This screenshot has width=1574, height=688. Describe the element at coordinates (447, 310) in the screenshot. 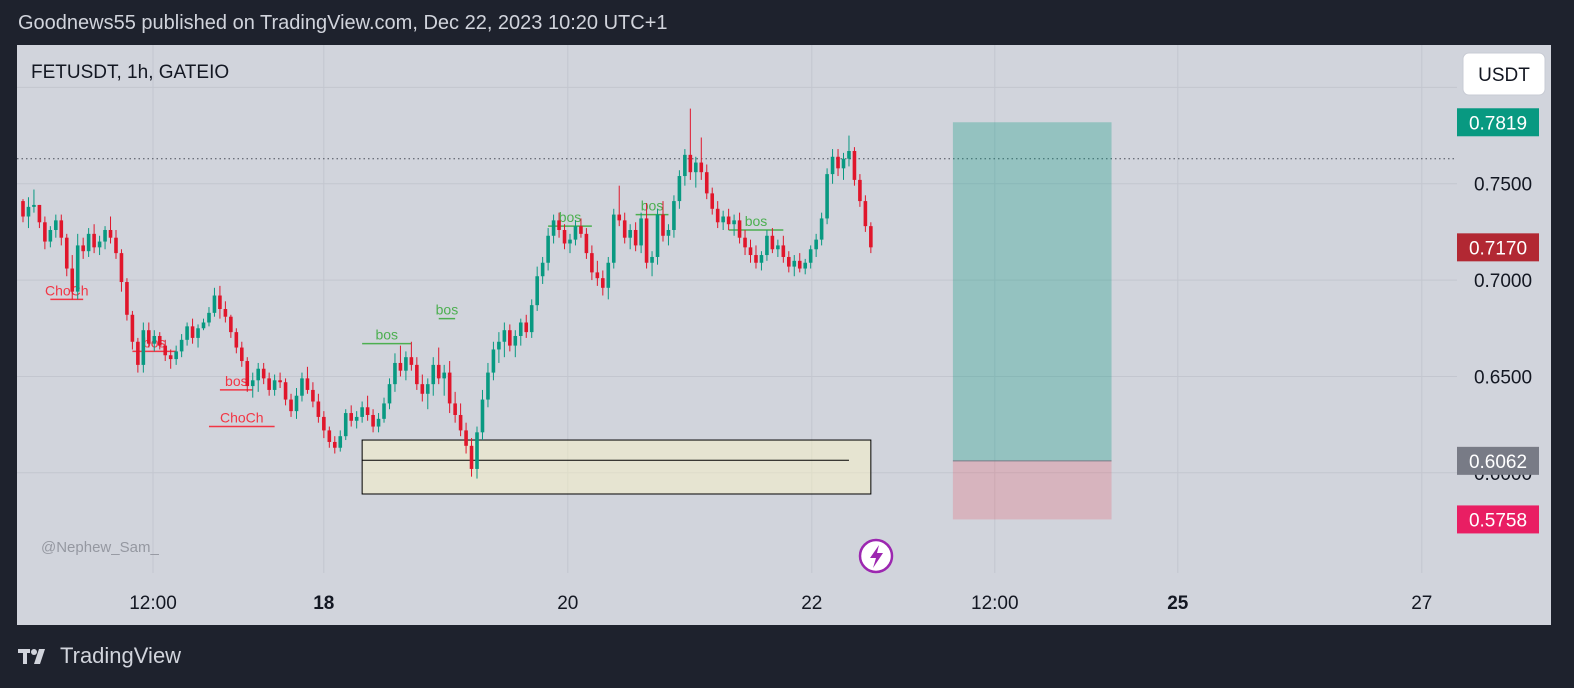

I see `bos-label-3: bos` at that location.